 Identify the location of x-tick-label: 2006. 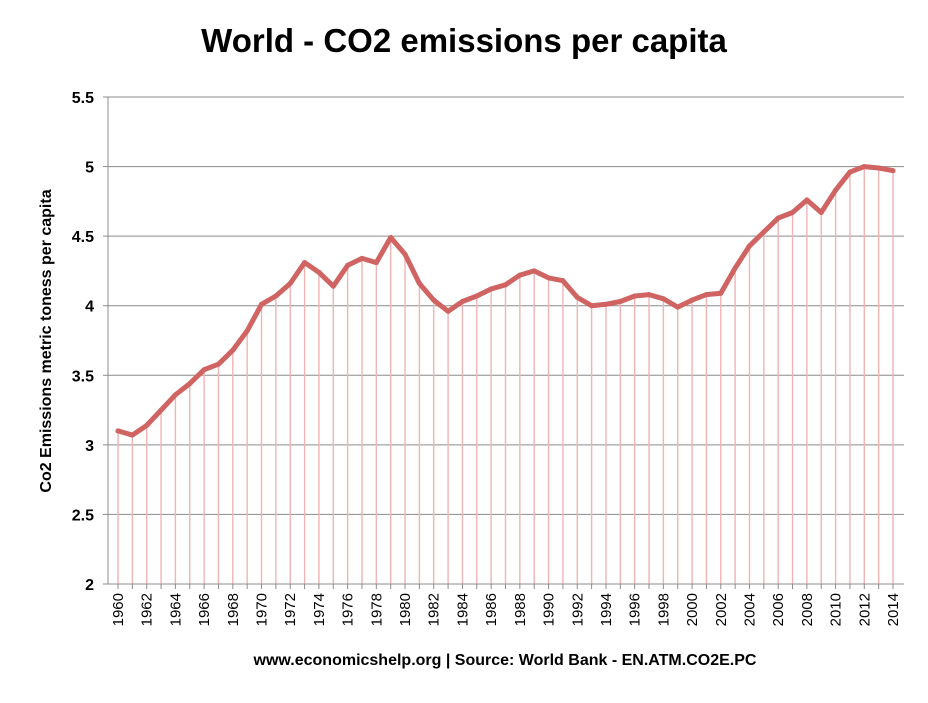
(778, 609).